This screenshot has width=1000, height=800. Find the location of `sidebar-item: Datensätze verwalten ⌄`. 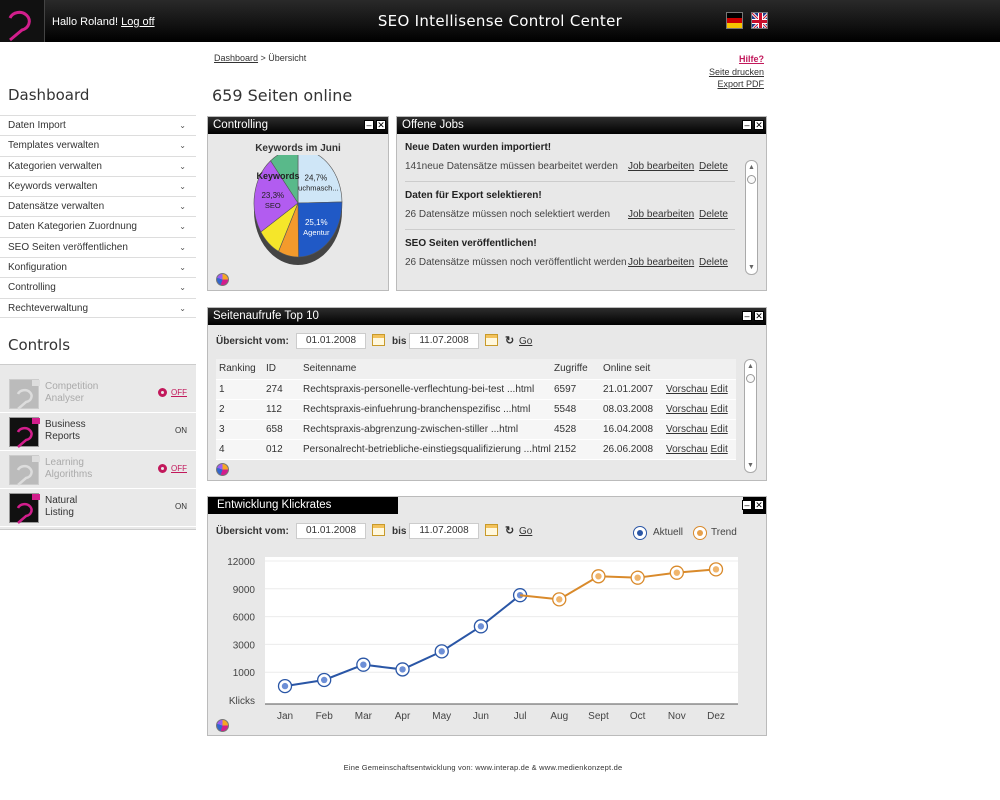

sidebar-item: Datensätze verwalten ⌄ is located at coordinates (98, 206).